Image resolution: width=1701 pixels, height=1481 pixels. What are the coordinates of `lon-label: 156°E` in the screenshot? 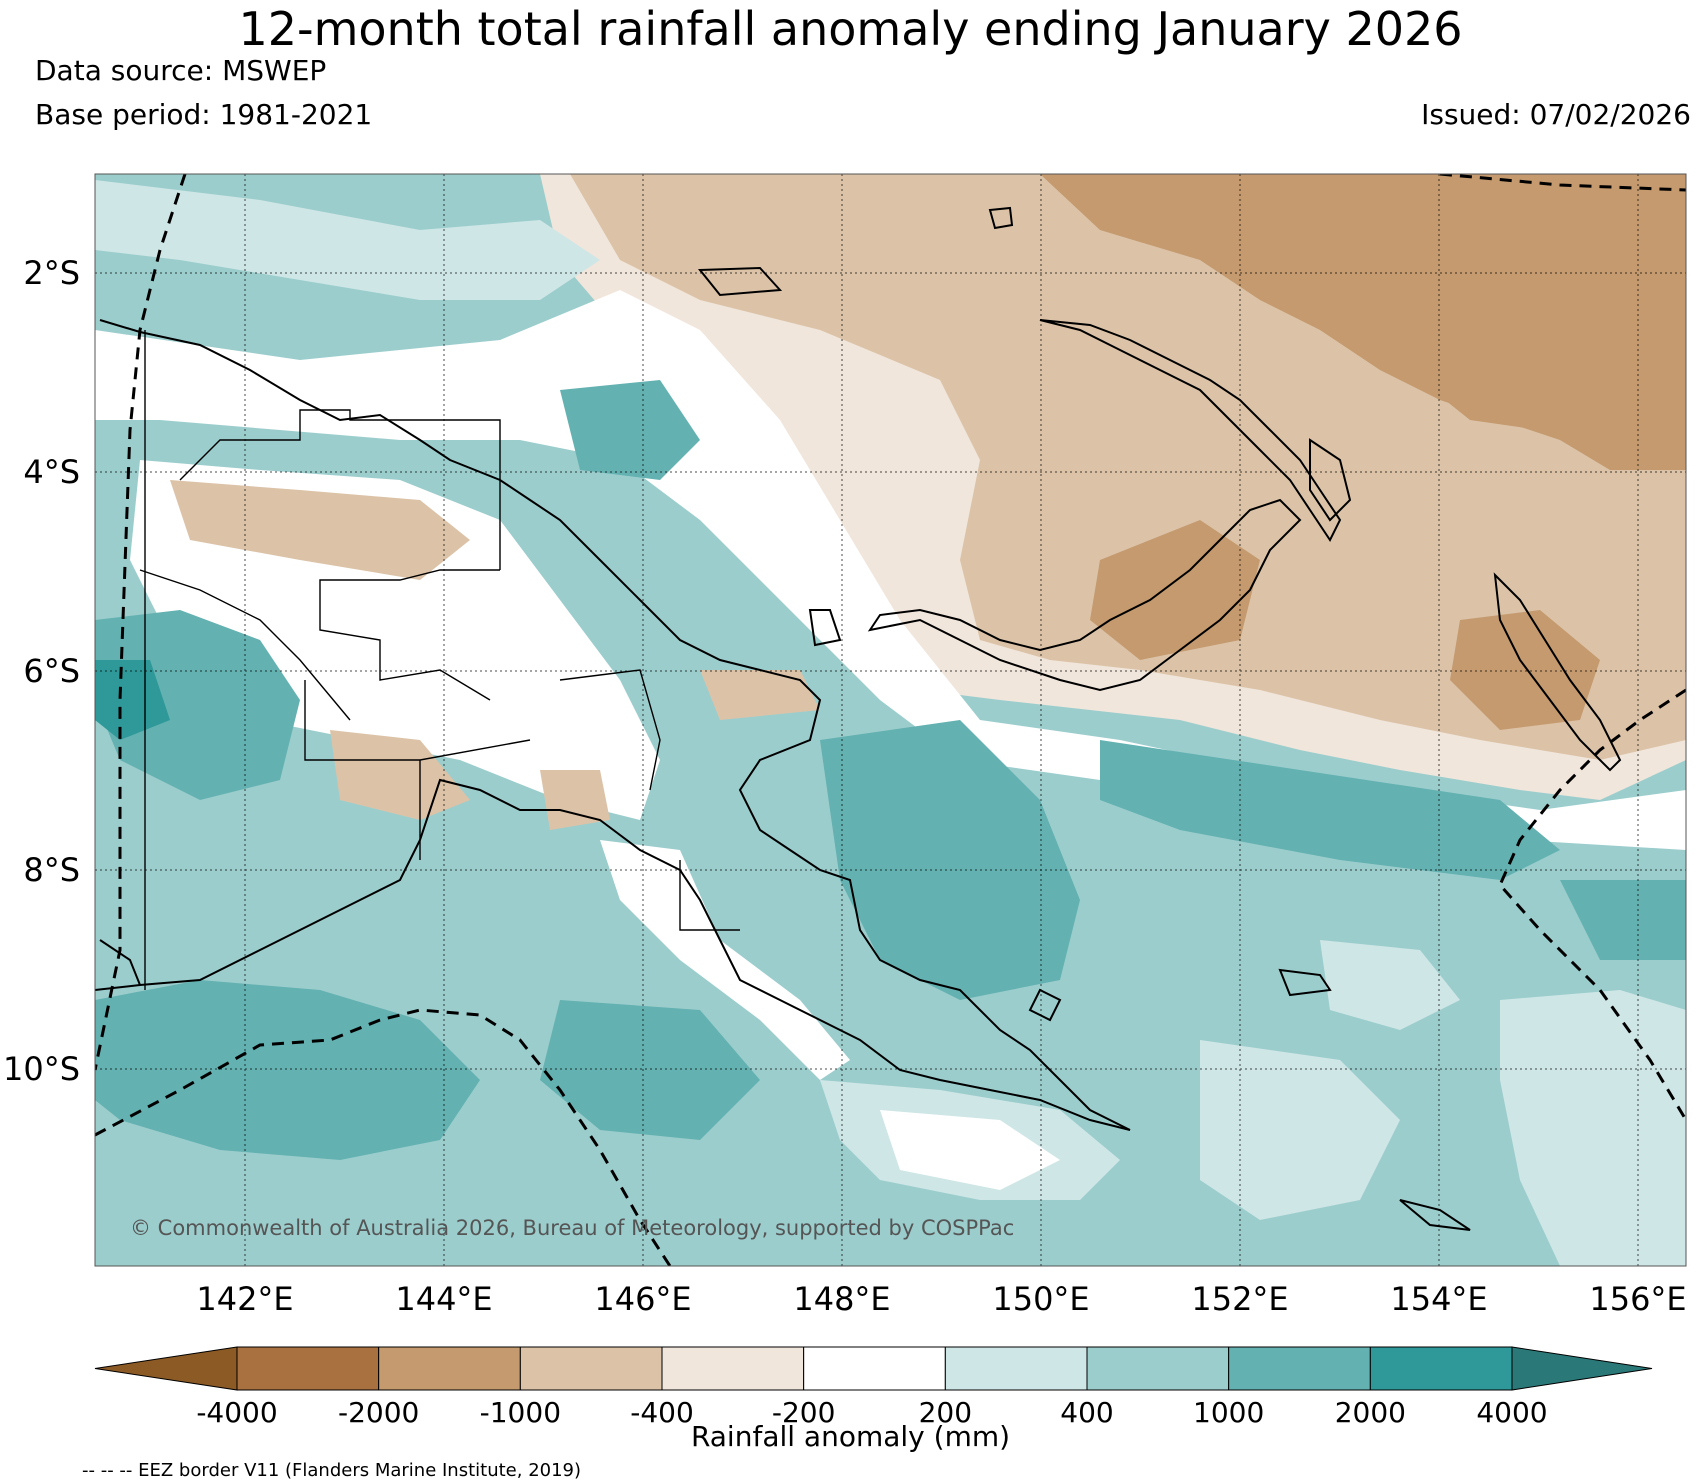 It's located at (1637, 1299).